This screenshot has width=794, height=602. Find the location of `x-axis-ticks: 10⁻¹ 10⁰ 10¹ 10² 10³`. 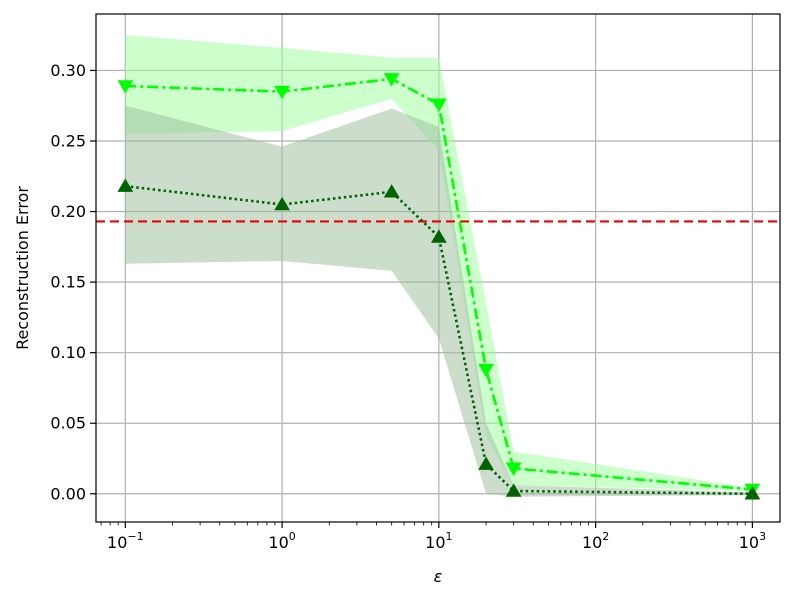

x-axis-ticks: 10⁻¹ 10⁰ 10¹ 10² 10³ is located at coordinates (433, 537).